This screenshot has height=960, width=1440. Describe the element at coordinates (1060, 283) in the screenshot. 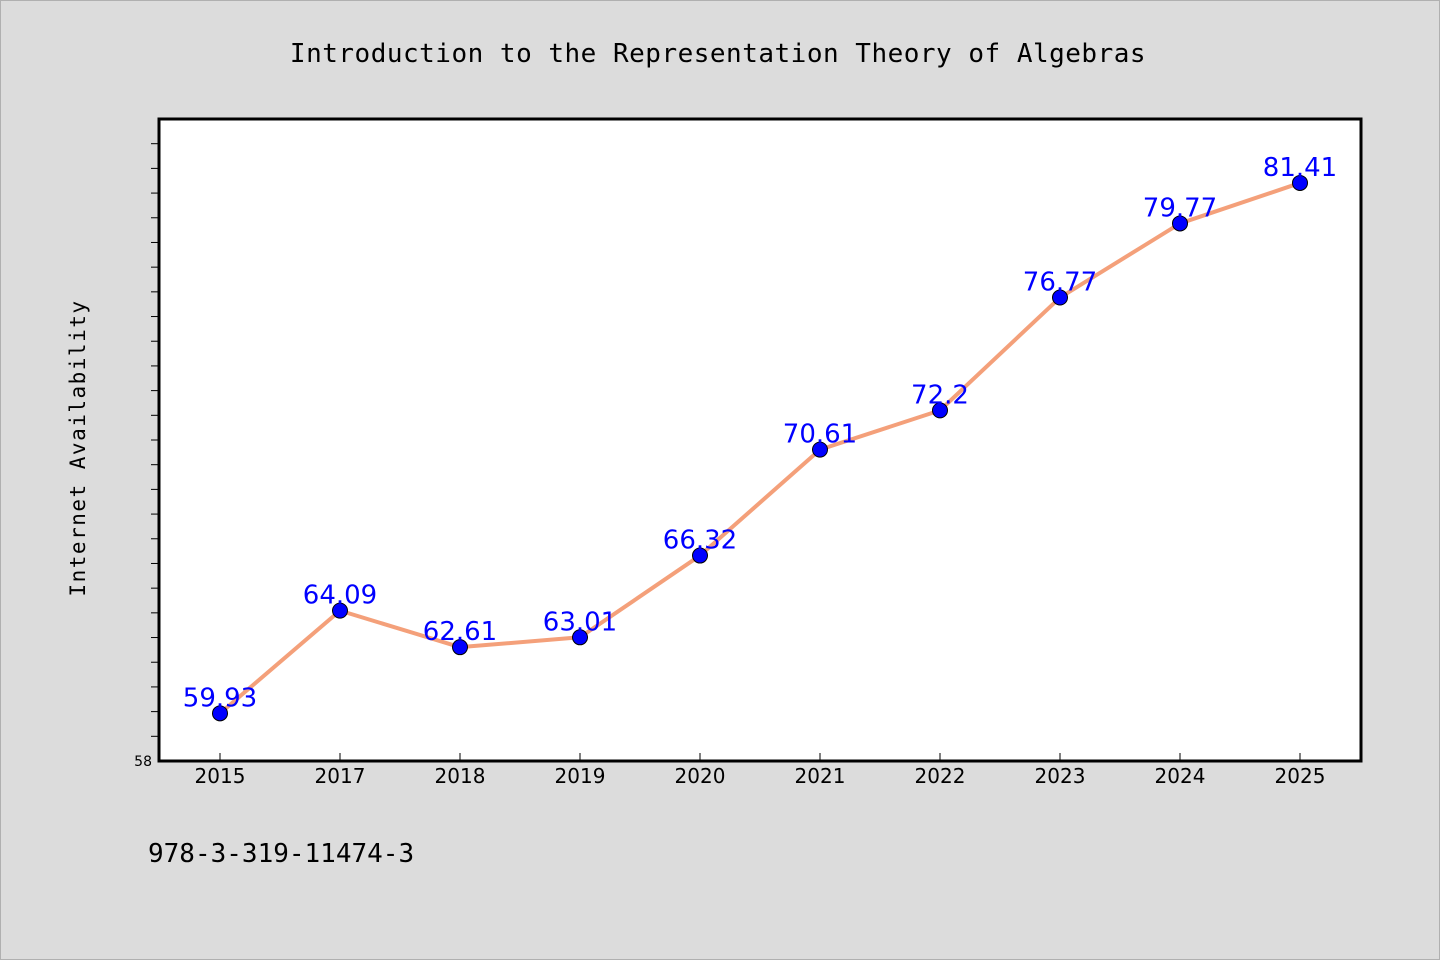

I see `data-label: 76.77` at that location.